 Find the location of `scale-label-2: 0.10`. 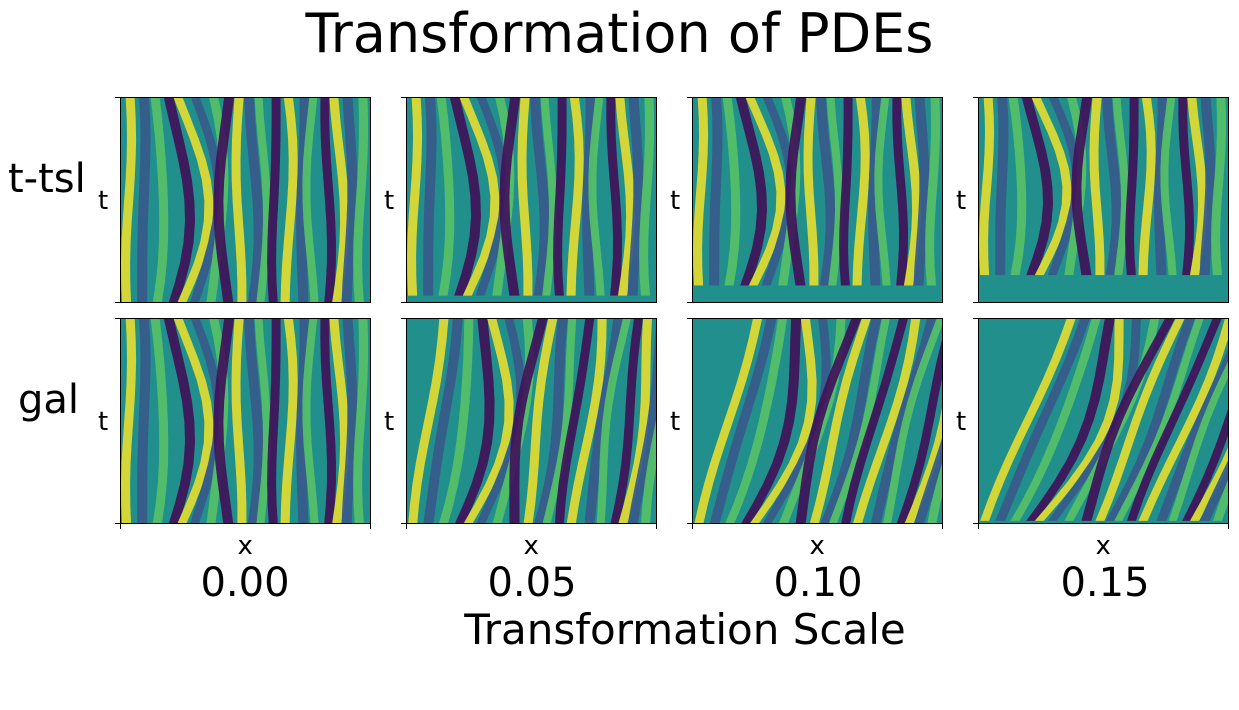

scale-label-2: 0.10 is located at coordinates (818, 583).